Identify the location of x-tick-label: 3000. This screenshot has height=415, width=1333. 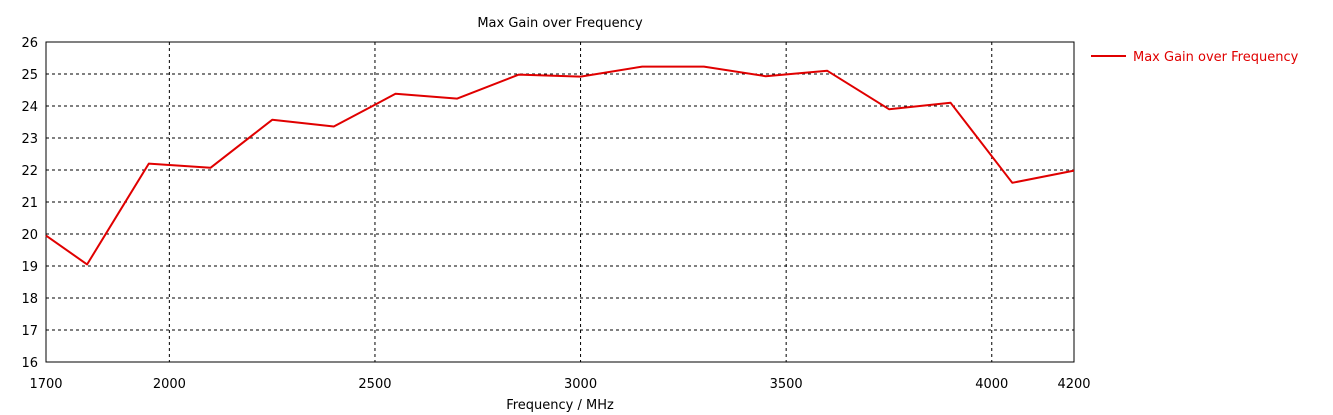
(580, 384).